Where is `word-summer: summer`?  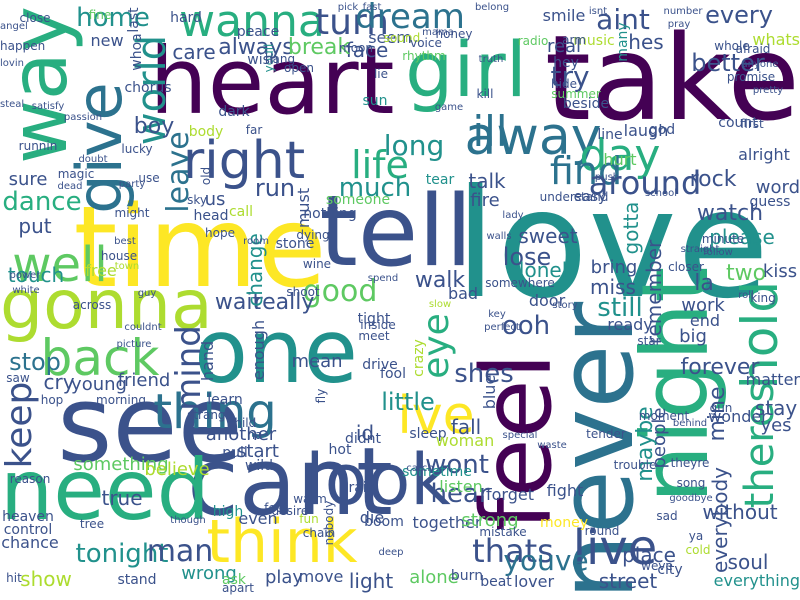
word-summer: summer is located at coordinates (576, 94).